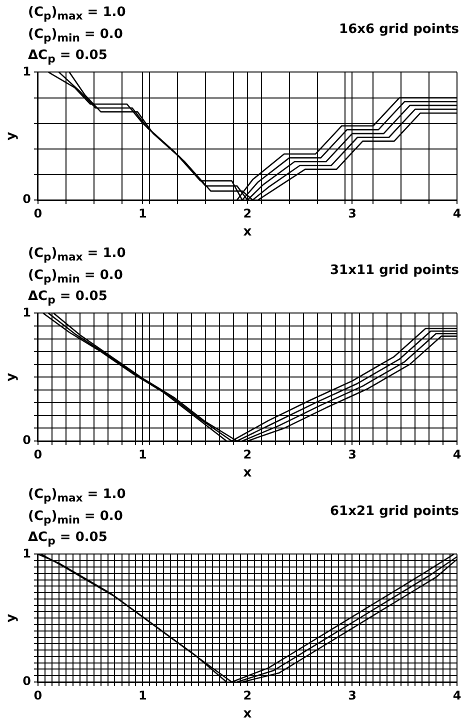 Image resolution: width=467 pixels, height=725 pixels. What do you see at coordinates (394, 270) in the screenshot?
I see `chart-title: 31x11 grid points` at bounding box center [394, 270].